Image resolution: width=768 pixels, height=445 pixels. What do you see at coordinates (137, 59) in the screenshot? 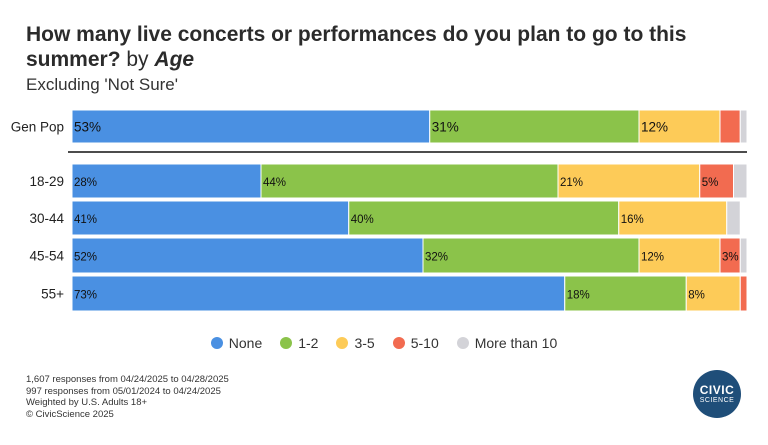
I see `title-by: by` at bounding box center [137, 59].